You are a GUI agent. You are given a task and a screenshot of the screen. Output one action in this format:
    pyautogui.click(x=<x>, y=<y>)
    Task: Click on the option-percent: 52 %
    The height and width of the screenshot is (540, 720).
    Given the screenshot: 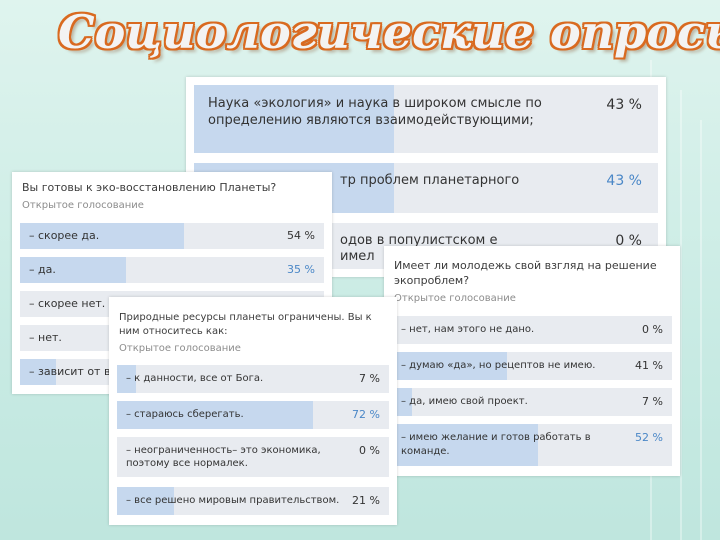 What is the action you would take?
    pyautogui.click(x=649, y=437)
    